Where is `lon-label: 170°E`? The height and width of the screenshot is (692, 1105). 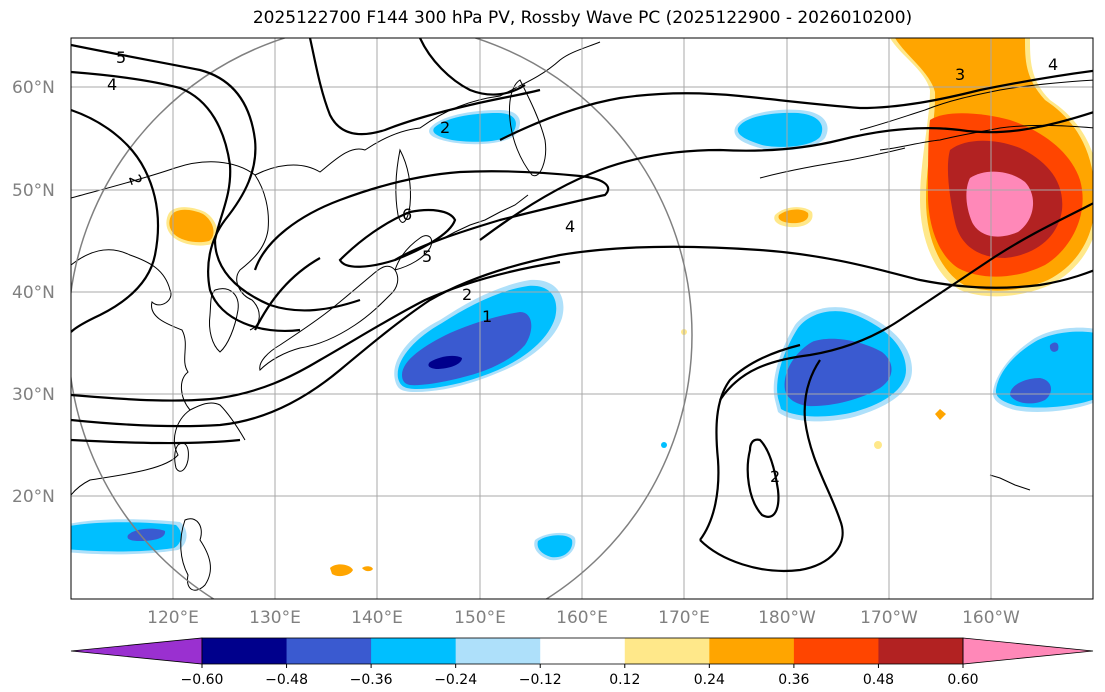
lon-label: 170°E is located at coordinates (684, 618).